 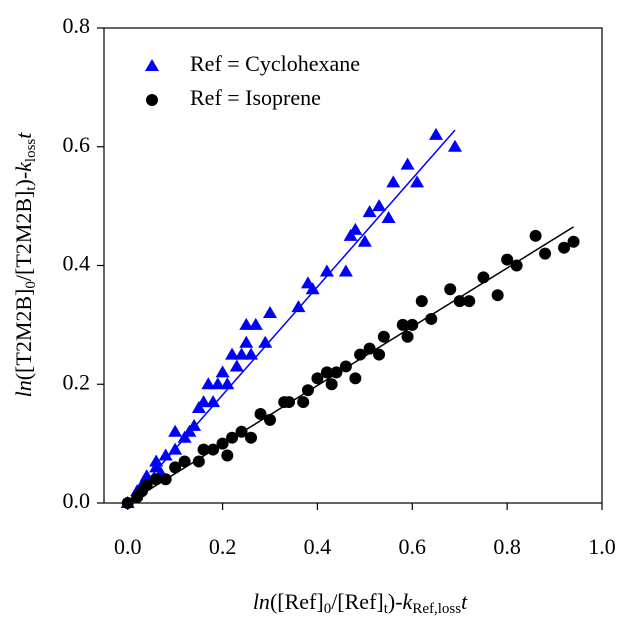 I want to click on x-tick-label: 0.2, so click(x=223, y=546).